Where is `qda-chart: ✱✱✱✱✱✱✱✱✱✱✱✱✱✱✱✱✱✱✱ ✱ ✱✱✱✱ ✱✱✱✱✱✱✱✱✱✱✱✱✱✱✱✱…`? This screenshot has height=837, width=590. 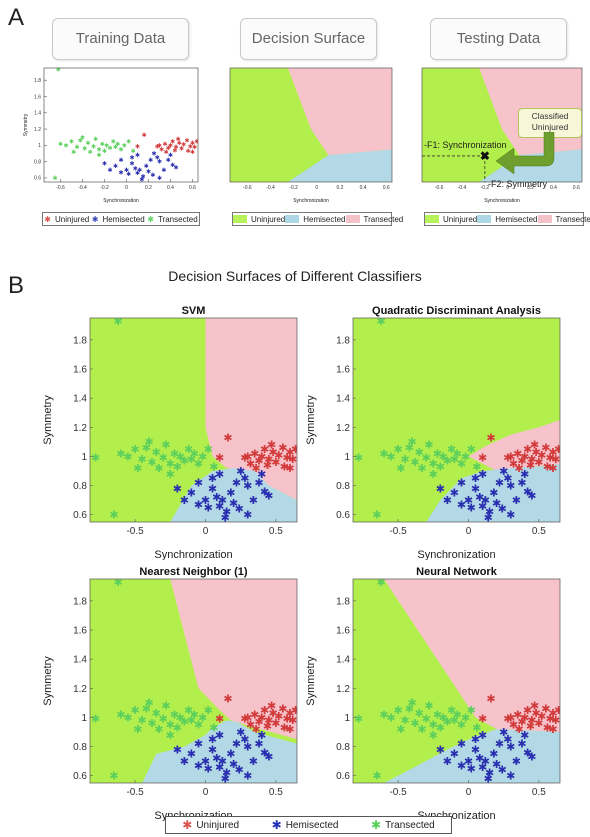 qda-chart: ✱✱✱✱✱✱✱✱✱✱✱✱✱✱✱✱✱✱✱ ✱ ✱✱✱✱ ✱✱✱✱✱✱✱✱✱✱✱✱✱✱✱✱… is located at coordinates (433, 432).